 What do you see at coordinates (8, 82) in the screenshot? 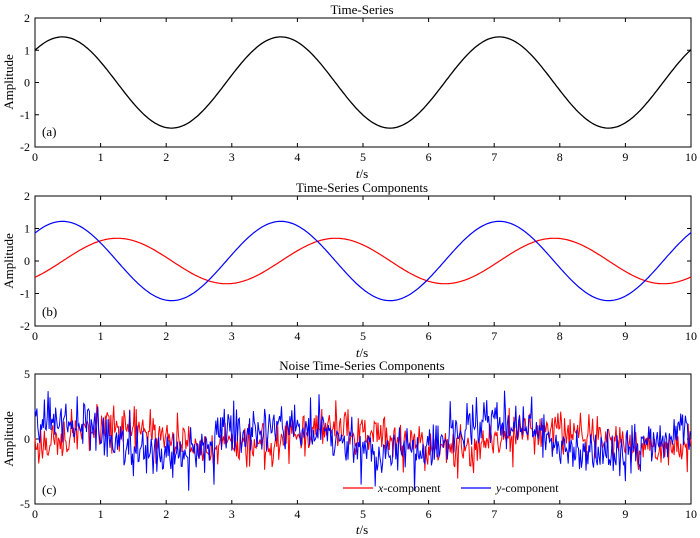
I see `panel-a-ylabel: Amplitude` at bounding box center [8, 82].